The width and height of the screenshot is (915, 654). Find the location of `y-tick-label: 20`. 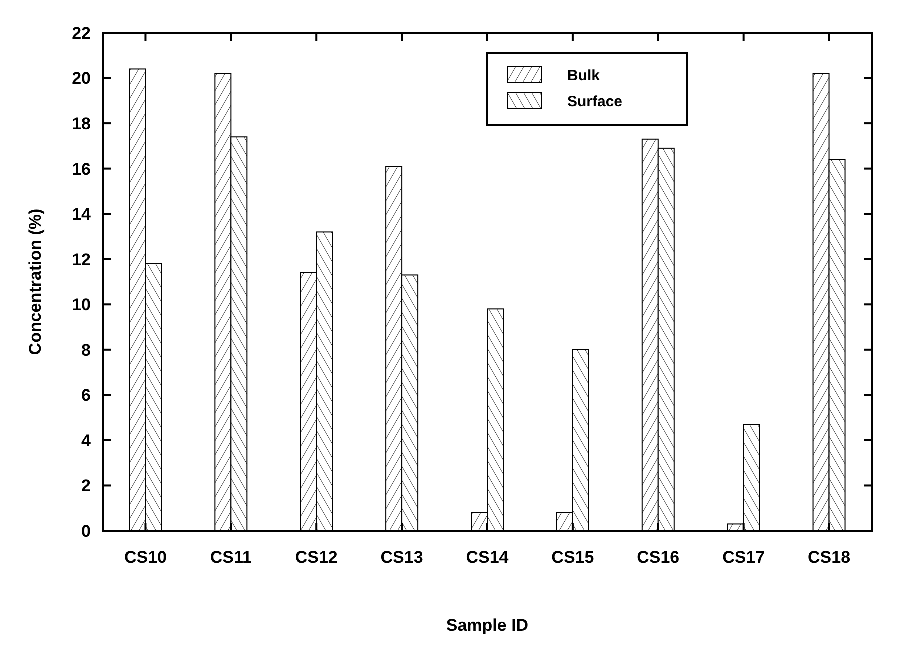

y-tick-label: 20 is located at coordinates (81, 78).